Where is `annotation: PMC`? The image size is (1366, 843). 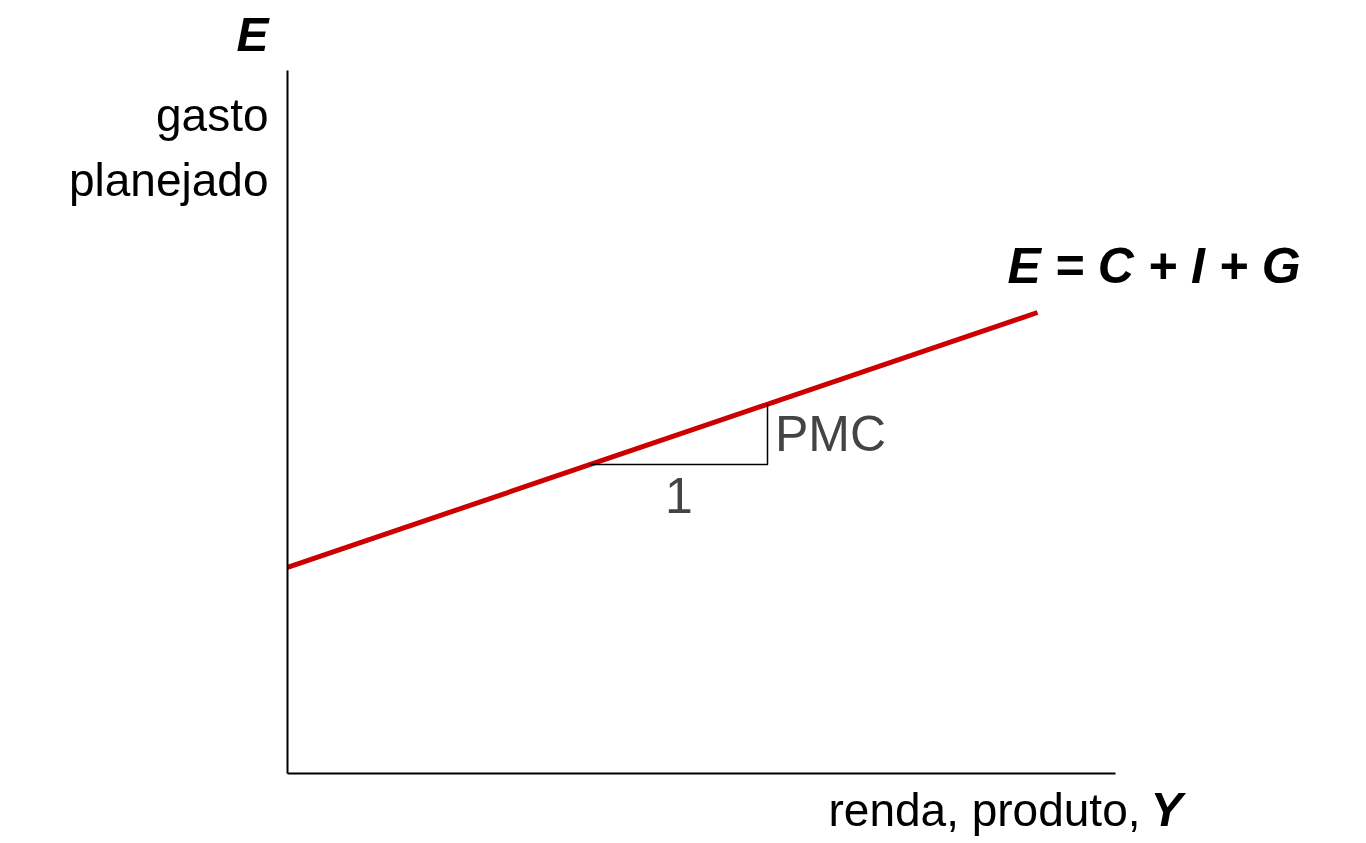
annotation: PMC is located at coordinates (831, 434).